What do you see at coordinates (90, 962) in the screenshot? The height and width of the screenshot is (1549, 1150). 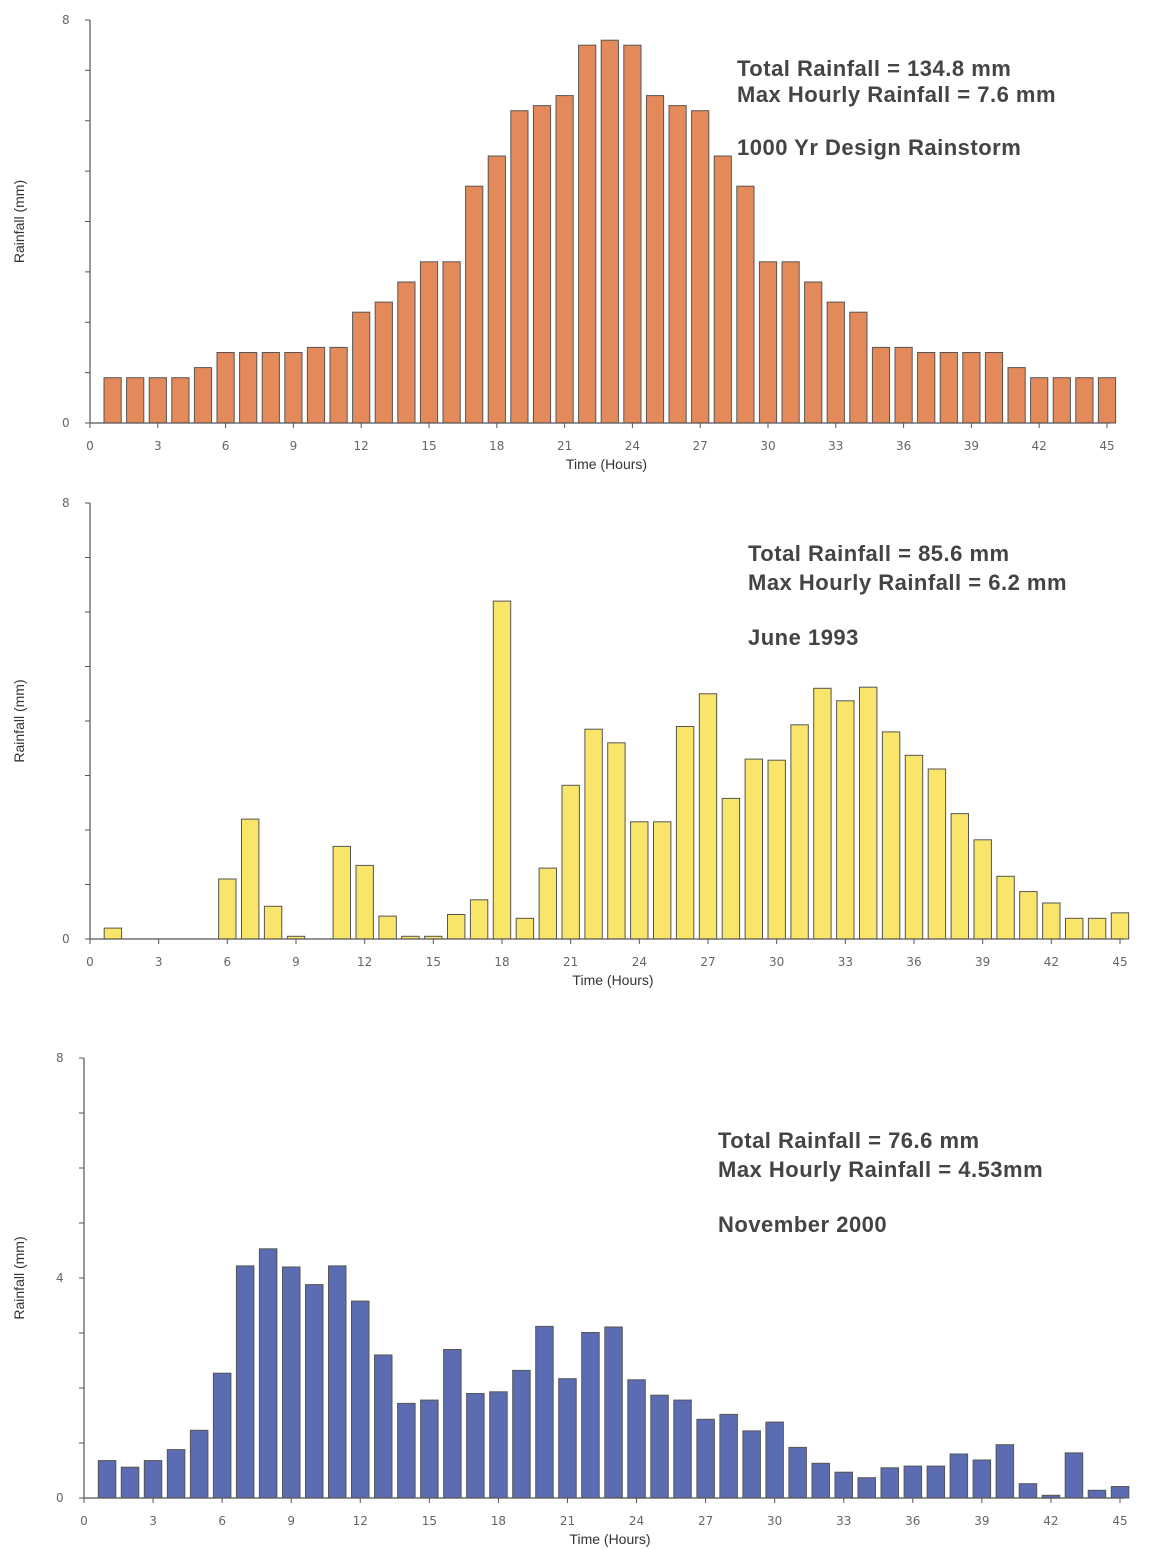 I see `x-tick-label: 0` at bounding box center [90, 962].